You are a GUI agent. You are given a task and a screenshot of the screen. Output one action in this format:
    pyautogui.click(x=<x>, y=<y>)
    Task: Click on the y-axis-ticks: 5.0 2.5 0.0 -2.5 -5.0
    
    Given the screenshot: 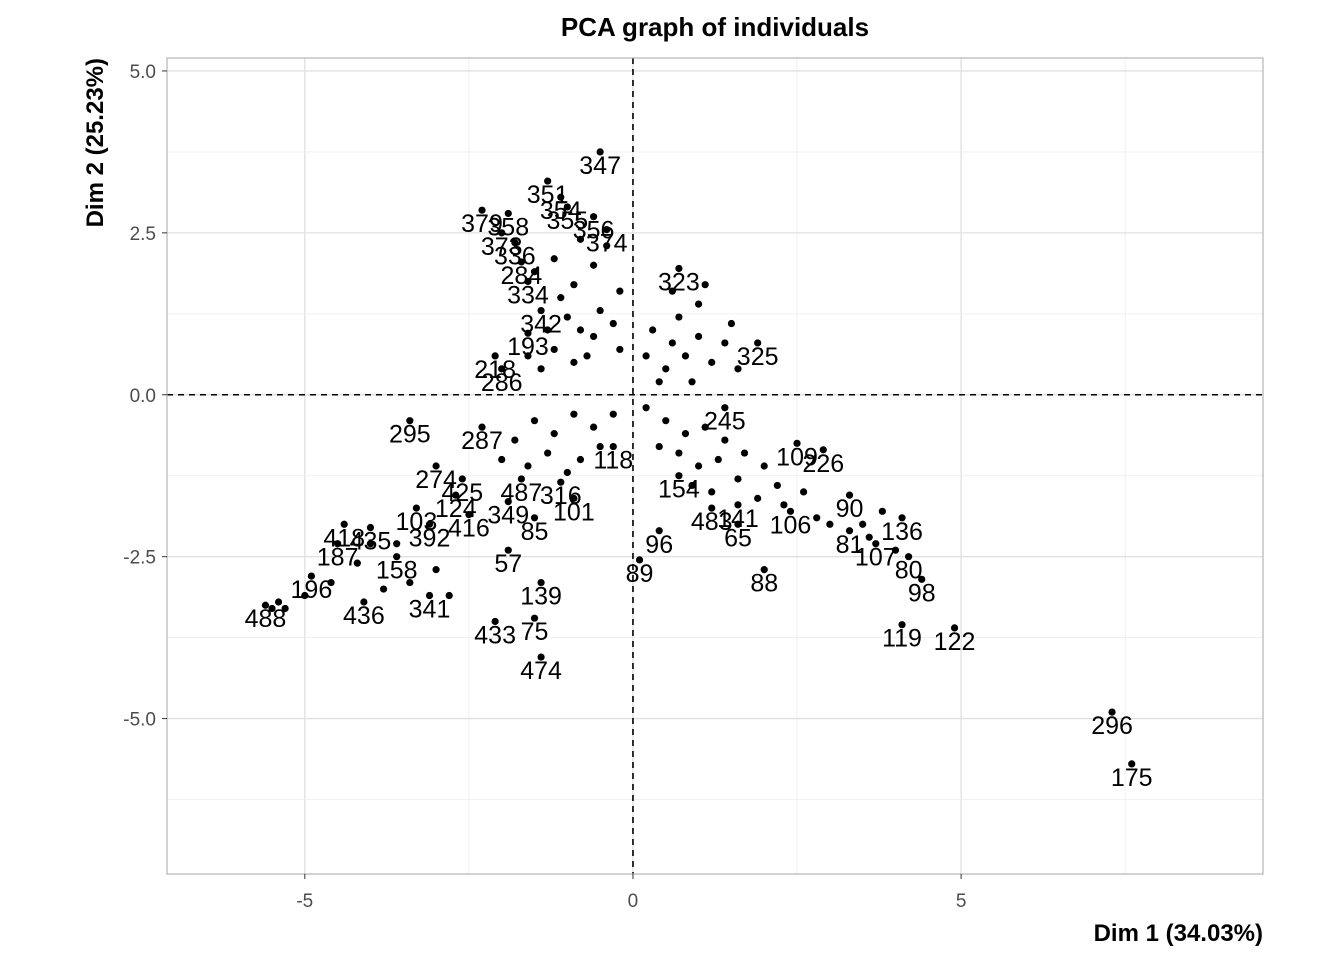 What is the action you would take?
    pyautogui.click(x=145, y=396)
    